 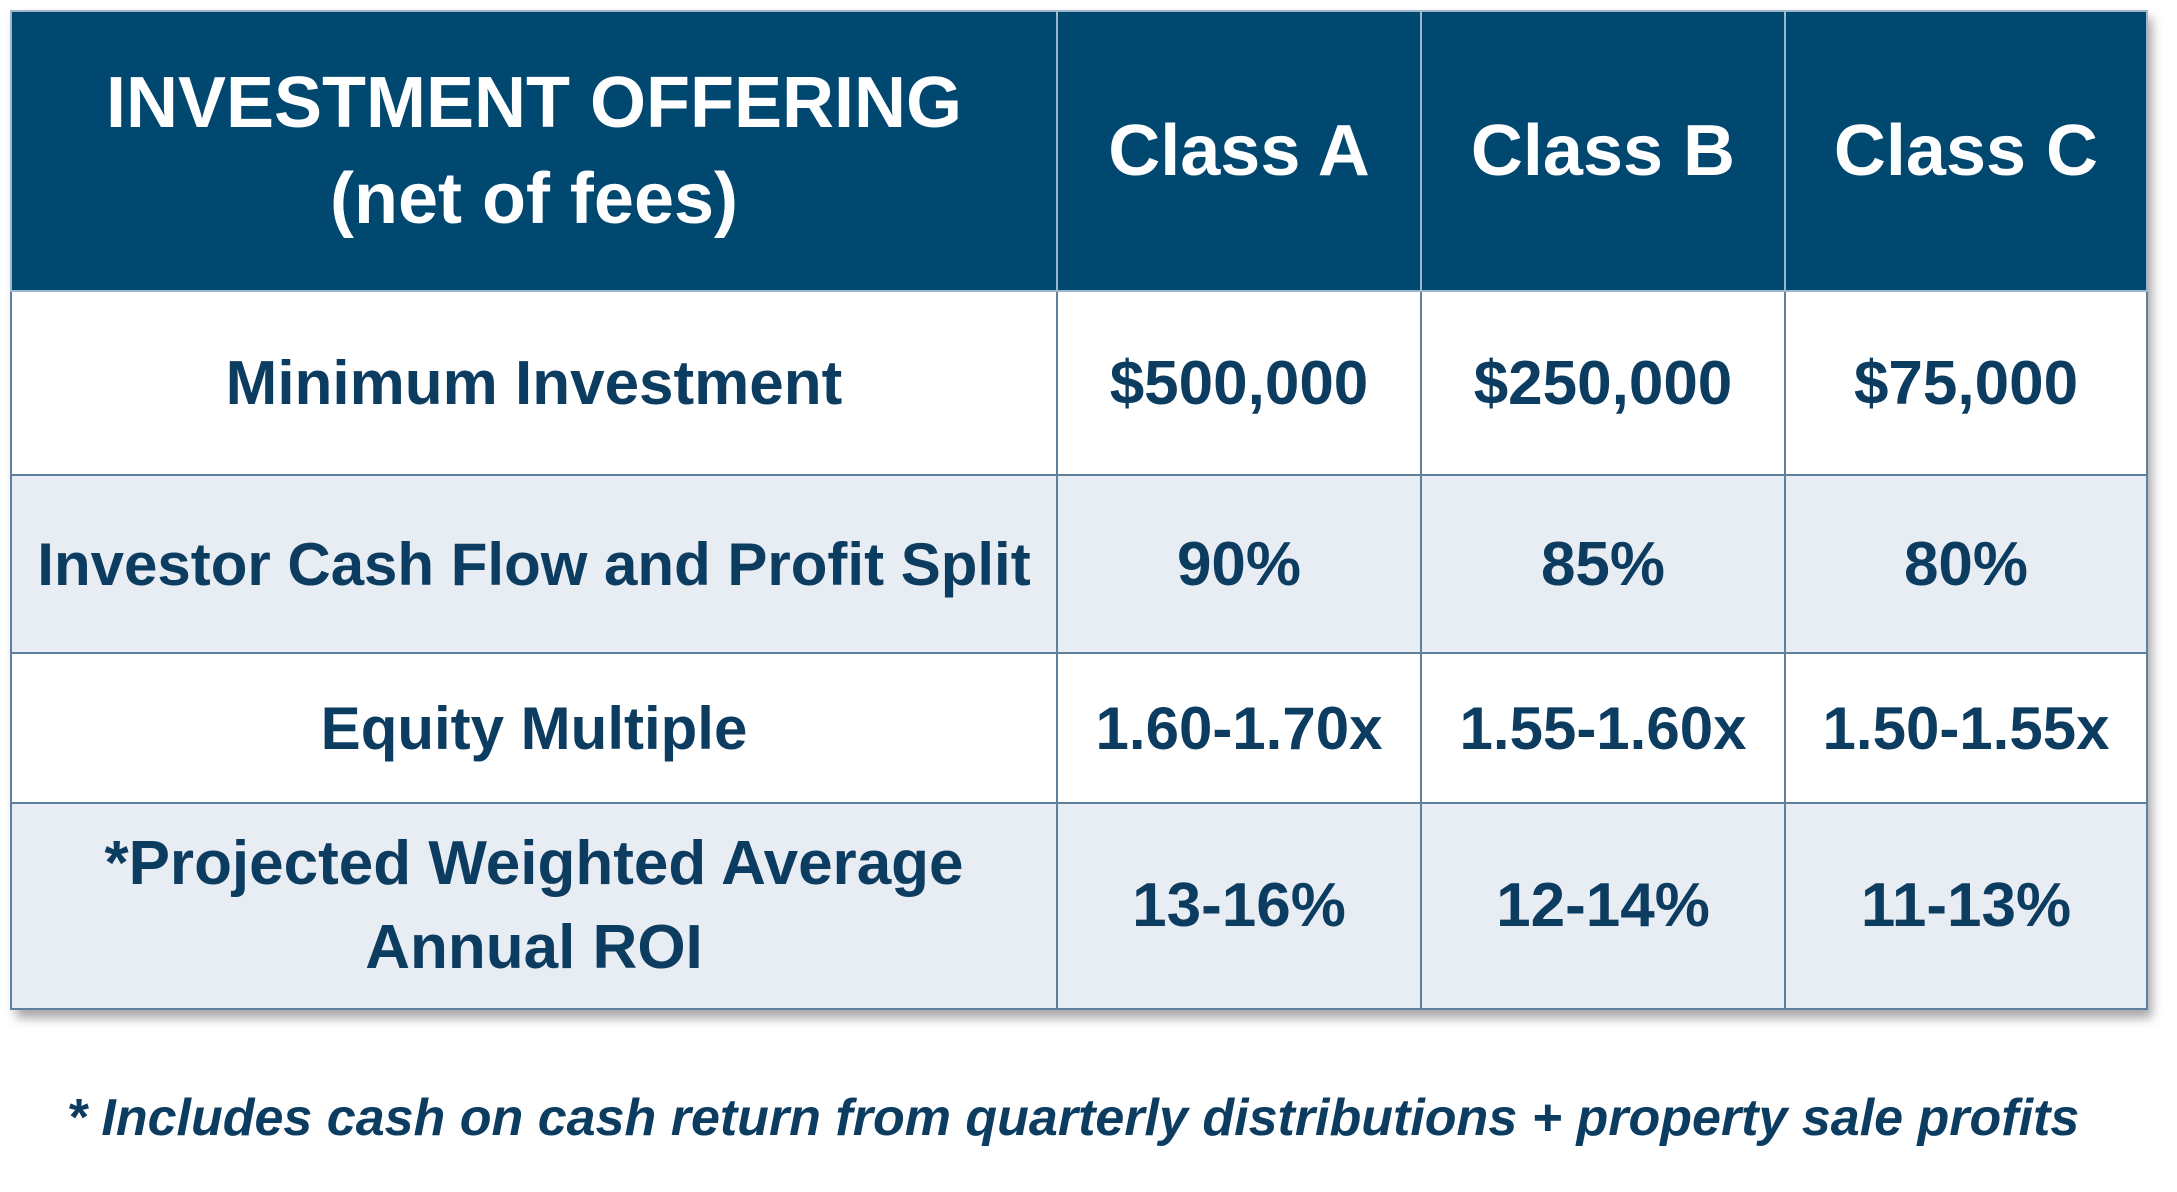 What do you see at coordinates (1966, 906) in the screenshot?
I see `table-cell: 11-13%` at bounding box center [1966, 906].